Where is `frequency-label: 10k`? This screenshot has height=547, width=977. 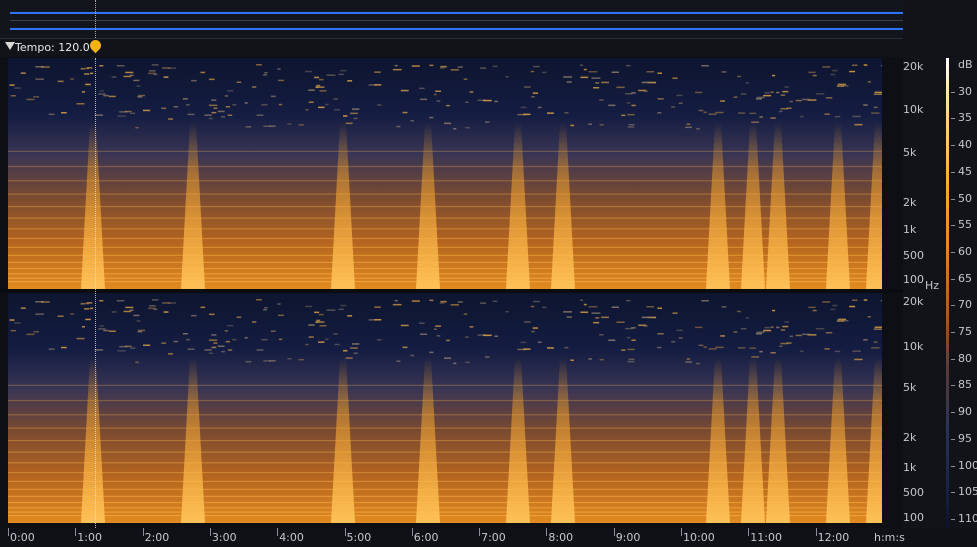 frequency-label: 10k is located at coordinates (913, 109).